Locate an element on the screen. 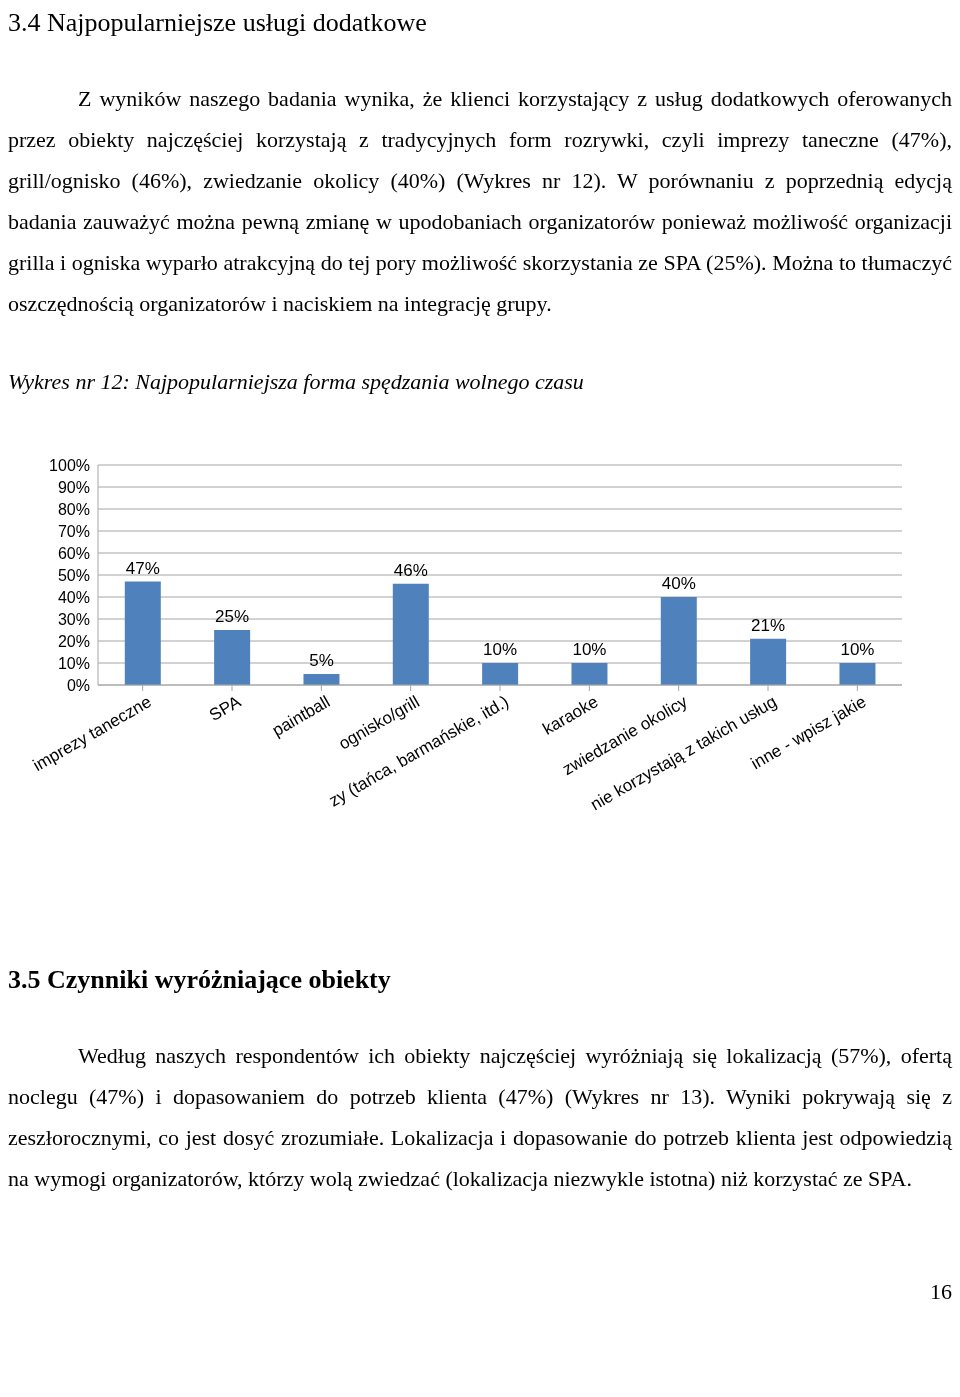 This screenshot has height=1397, width=960. y-tick-label: 40% is located at coordinates (73, 597).